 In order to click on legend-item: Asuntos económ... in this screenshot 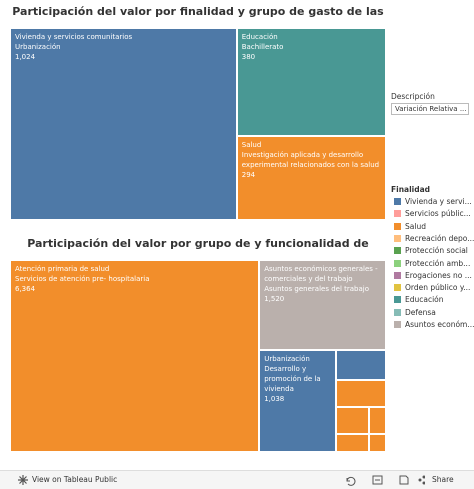, I will do `click(434, 324)`.